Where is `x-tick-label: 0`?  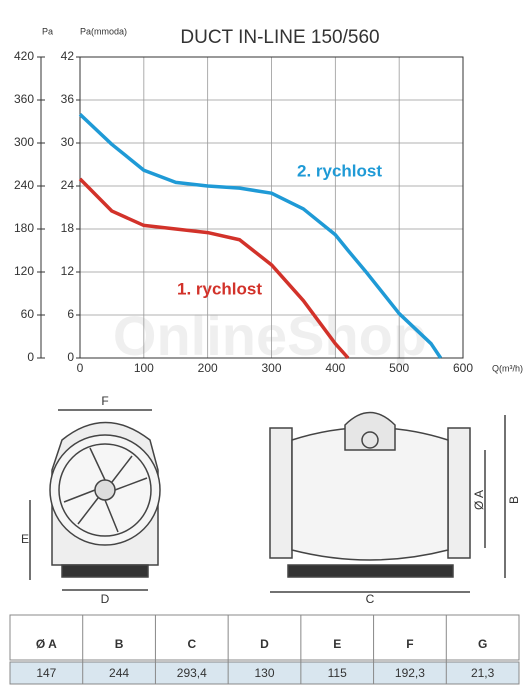
x-tick-label: 0 is located at coordinates (80, 368).